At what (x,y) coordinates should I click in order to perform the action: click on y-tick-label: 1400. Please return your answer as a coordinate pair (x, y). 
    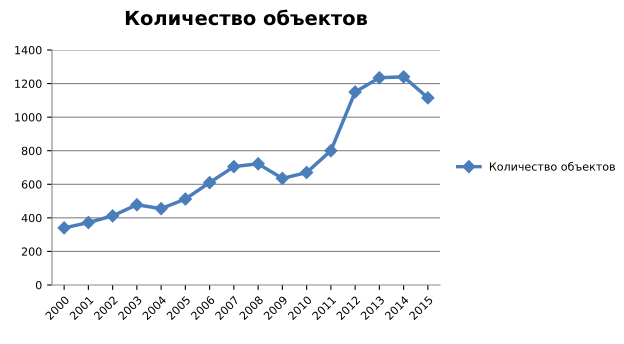
    Looking at the image, I should click on (28, 50).